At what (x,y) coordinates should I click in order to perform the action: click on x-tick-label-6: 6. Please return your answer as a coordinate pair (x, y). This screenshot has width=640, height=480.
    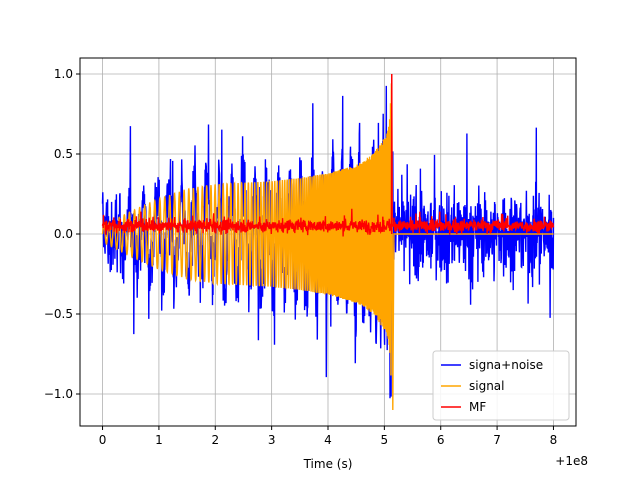
    Looking at the image, I should click on (441, 440).